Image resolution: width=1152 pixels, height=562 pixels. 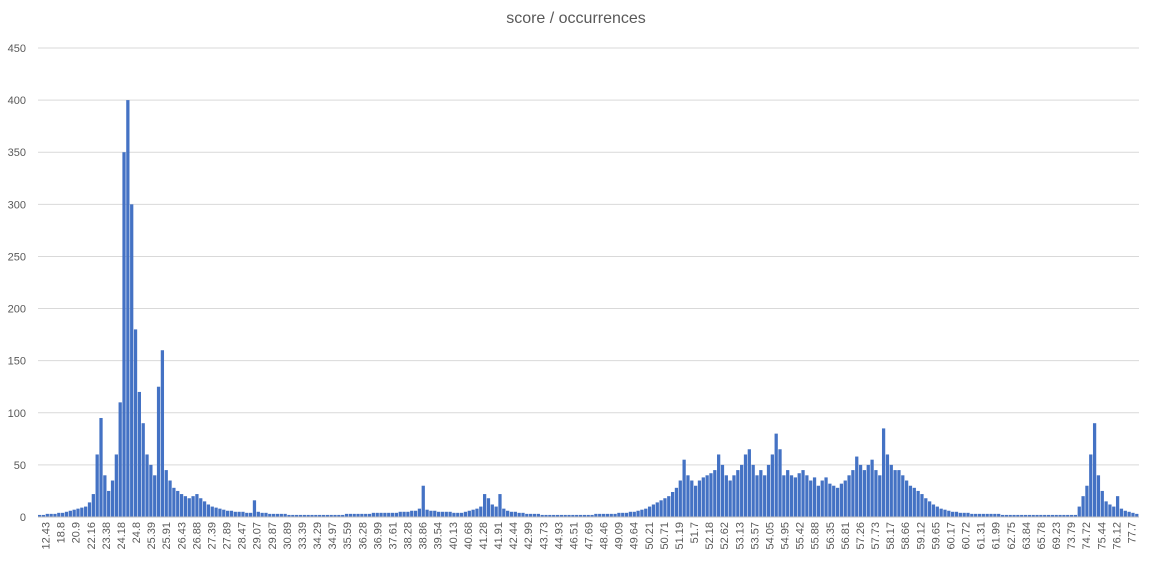 What do you see at coordinates (499, 536) in the screenshot?
I see `x-tick-label: 41.91` at bounding box center [499, 536].